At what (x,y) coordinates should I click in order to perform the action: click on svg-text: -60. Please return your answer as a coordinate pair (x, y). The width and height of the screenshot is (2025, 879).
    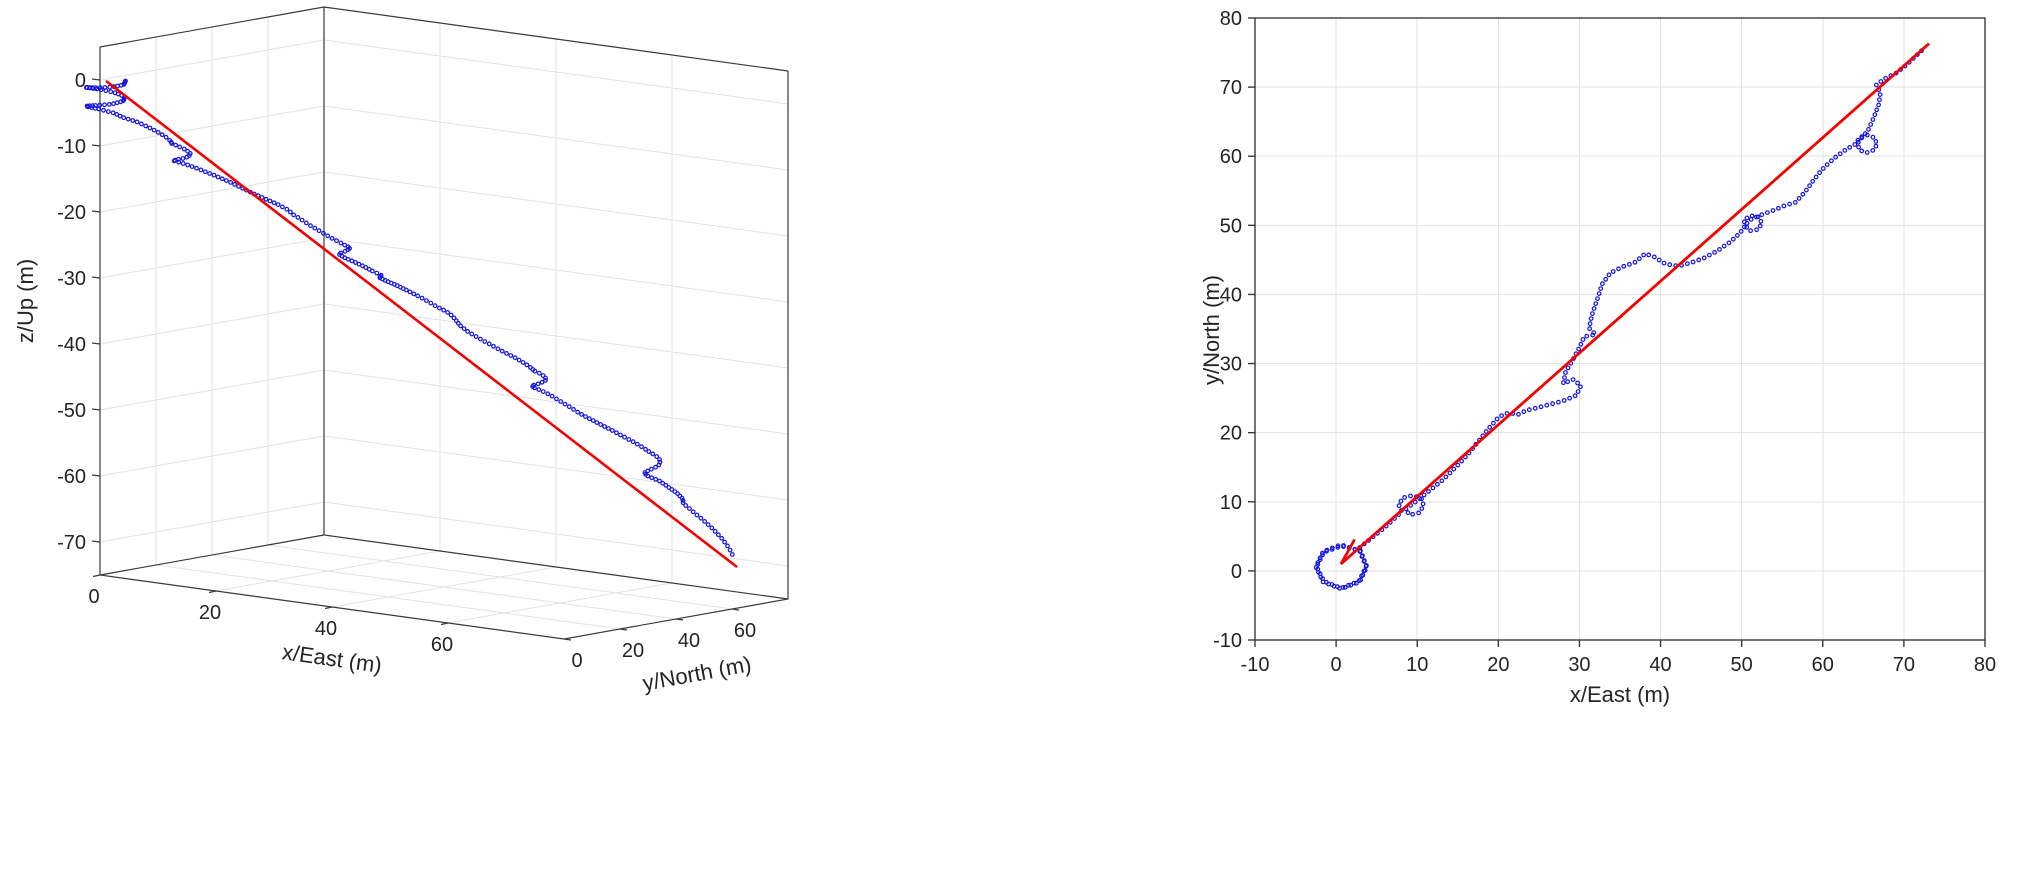
    Looking at the image, I should click on (71, 477).